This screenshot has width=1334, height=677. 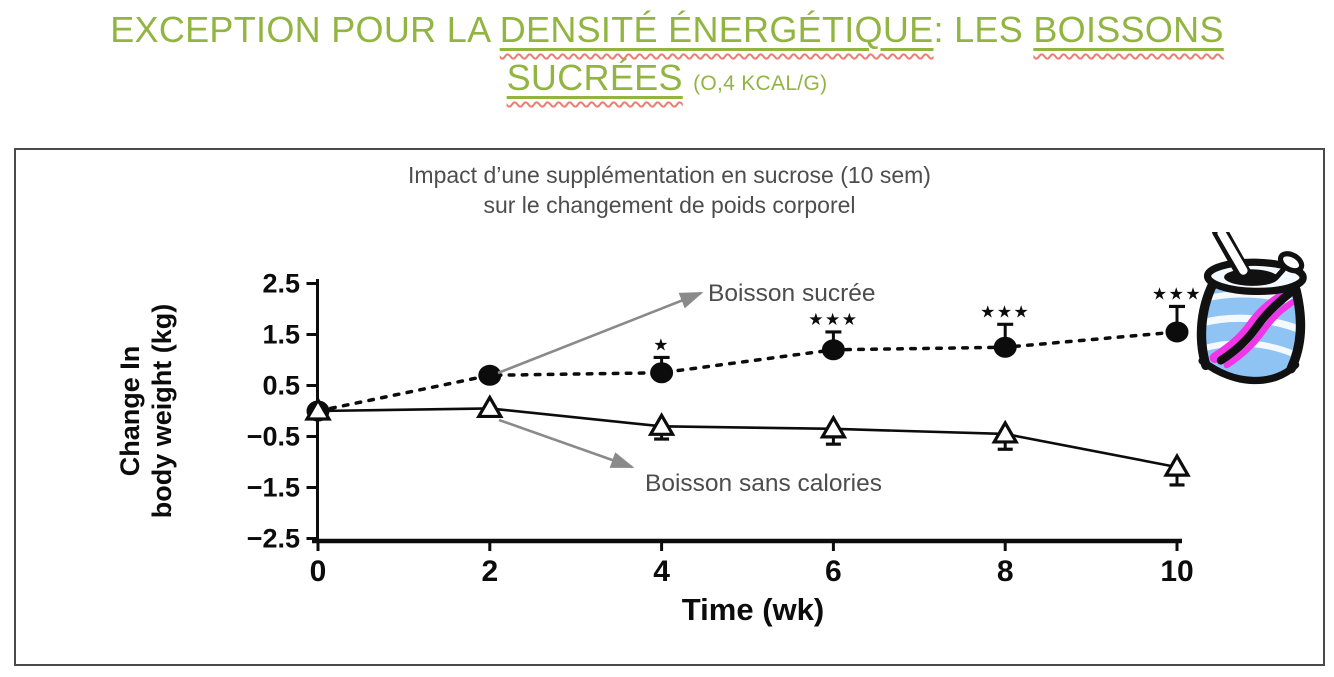 I want to click on significance-stars: ★, so click(x=661, y=344).